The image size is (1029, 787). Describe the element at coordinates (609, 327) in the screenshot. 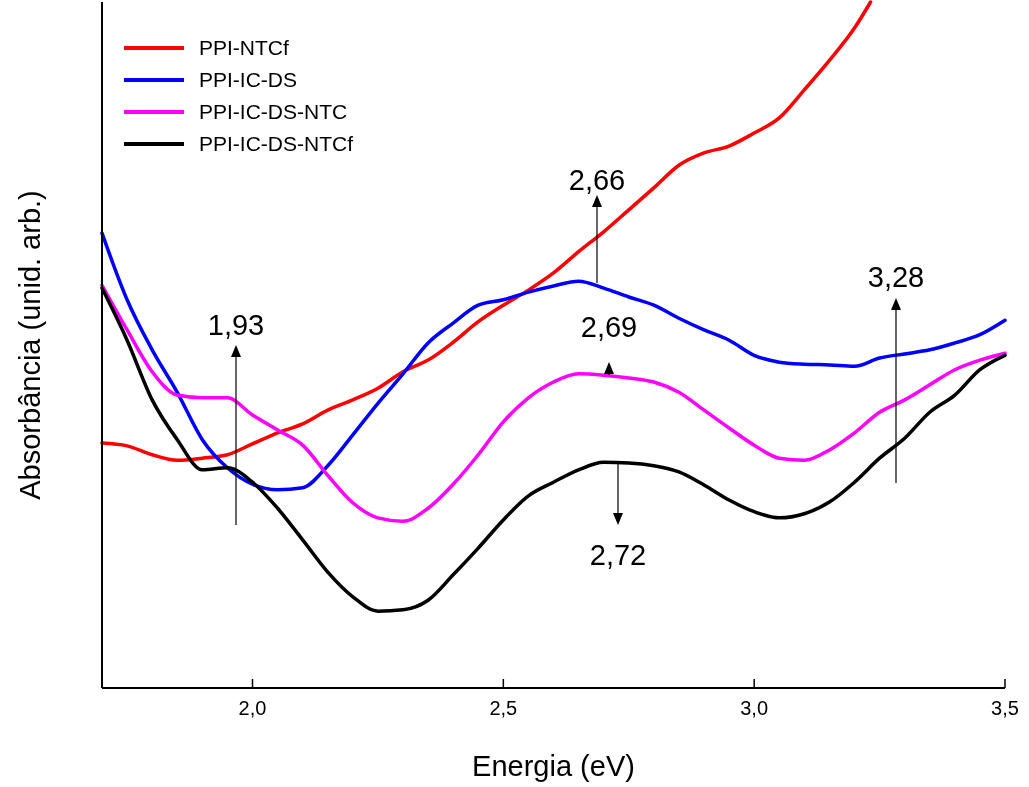

I see `annotation: 2,69` at that location.